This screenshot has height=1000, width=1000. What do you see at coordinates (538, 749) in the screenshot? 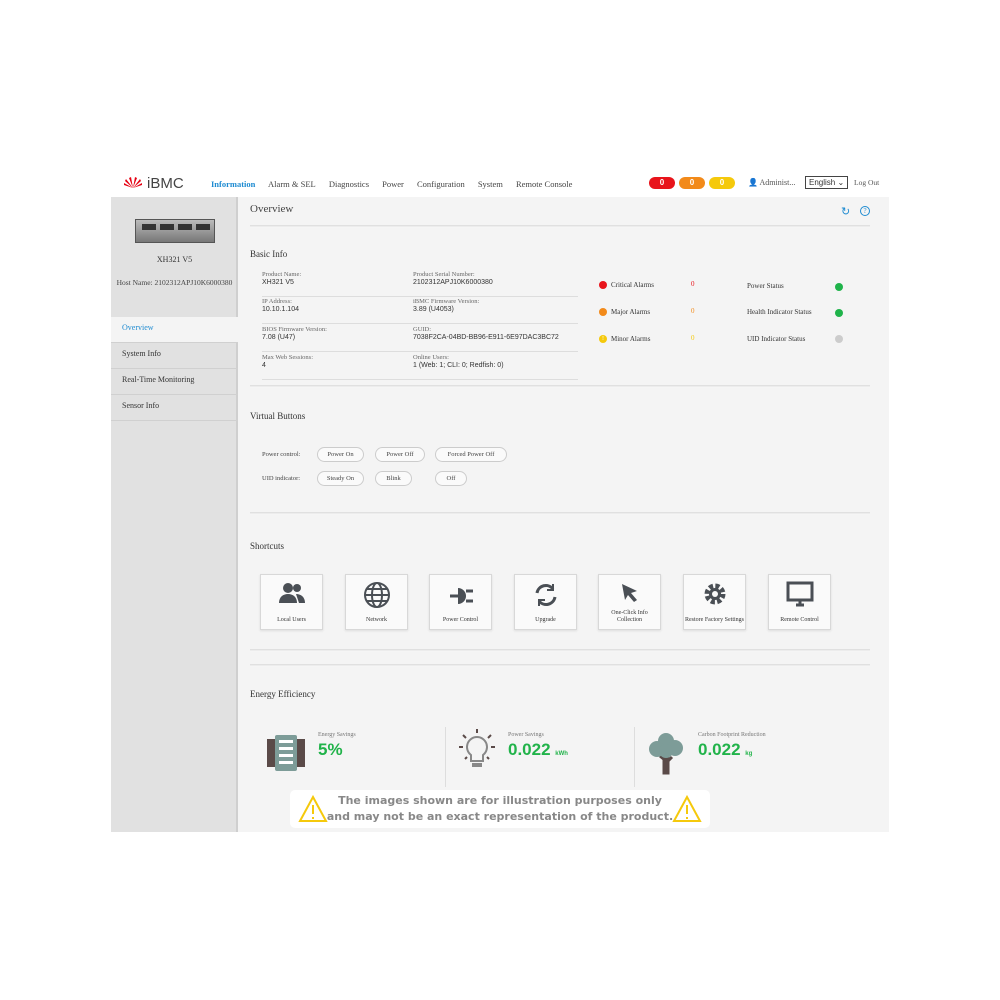
I see `power-savings-value: 0.022 kWh` at bounding box center [538, 749].